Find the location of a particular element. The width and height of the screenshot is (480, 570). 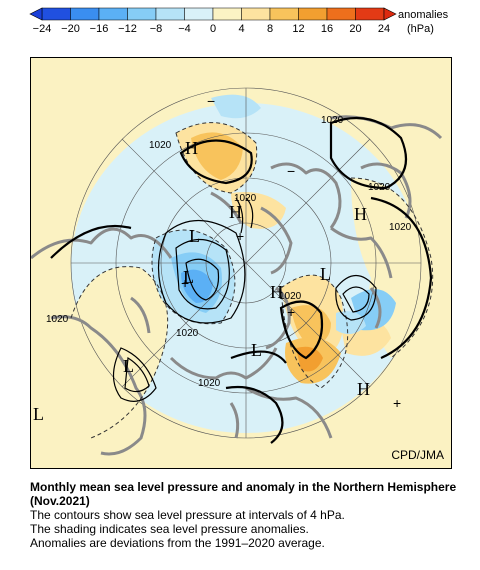

colorbar-tick-label: −4 is located at coordinates (184, 29).